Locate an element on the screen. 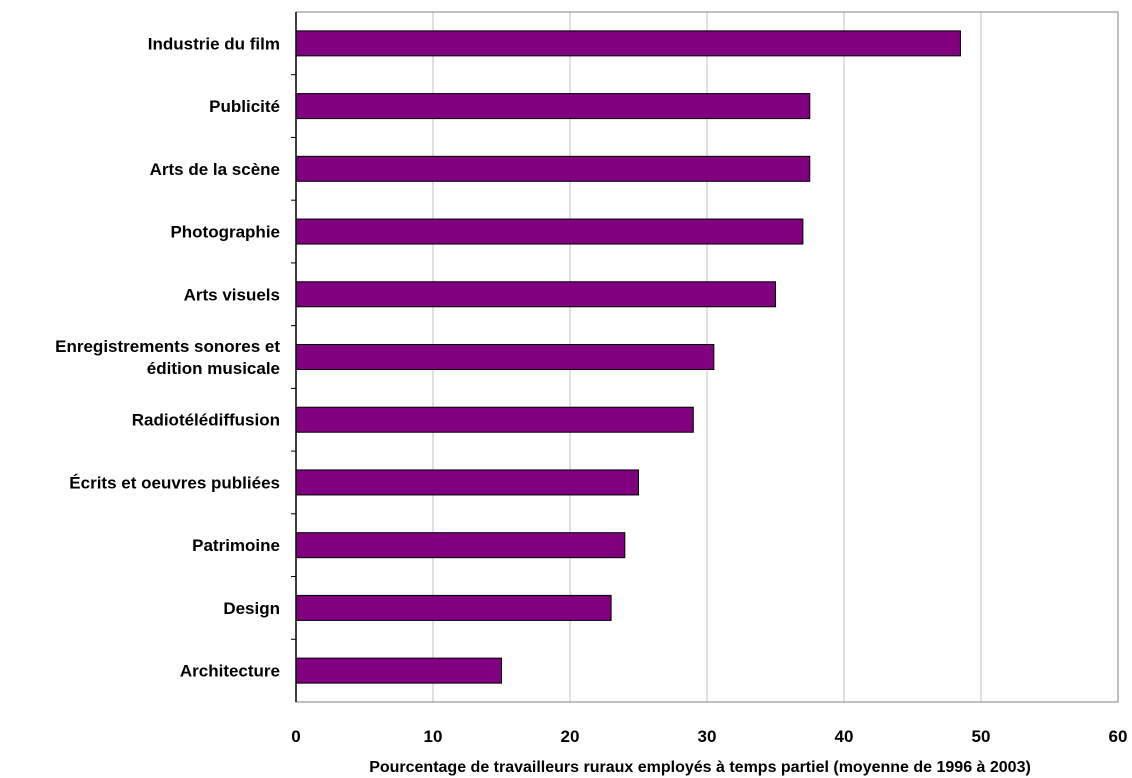 This screenshot has height=778, width=1132. category-label: Photographie is located at coordinates (225, 232).